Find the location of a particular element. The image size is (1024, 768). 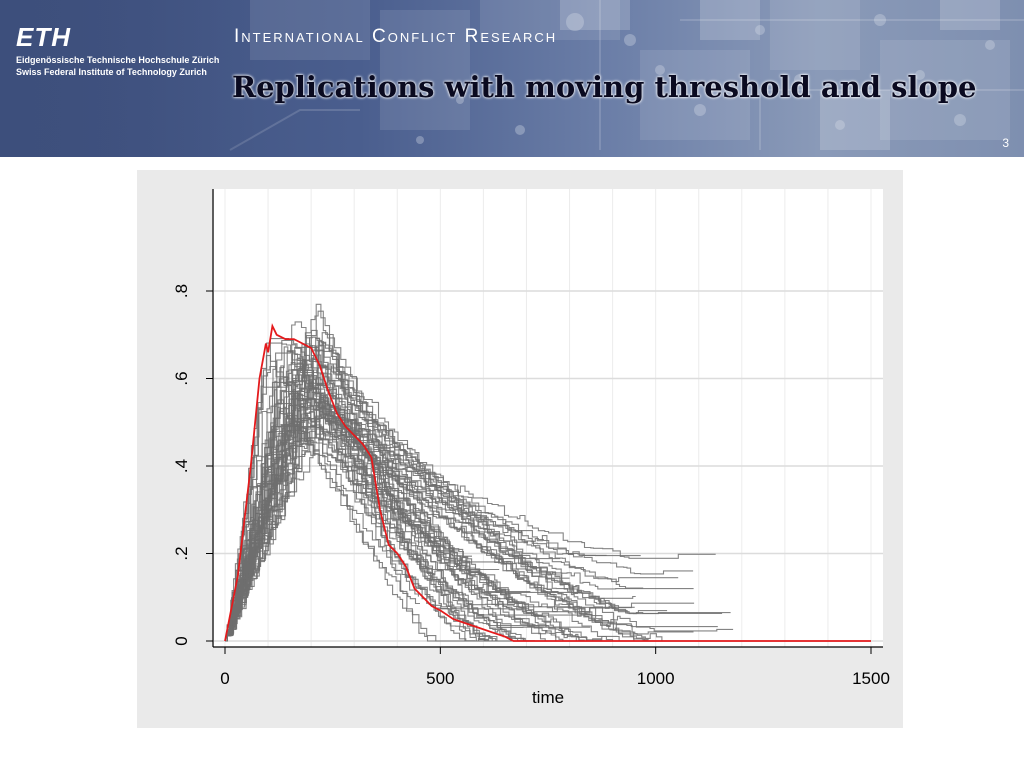

y-ticks: 0 .2 .4 .6 .8 is located at coordinates (192, 465).